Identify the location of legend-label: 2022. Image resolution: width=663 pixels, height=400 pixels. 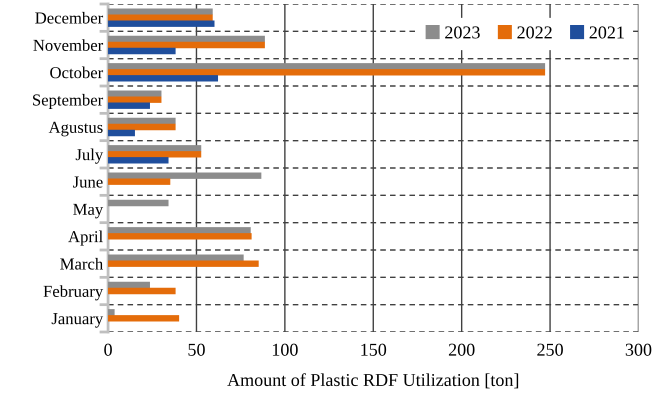
(534, 32).